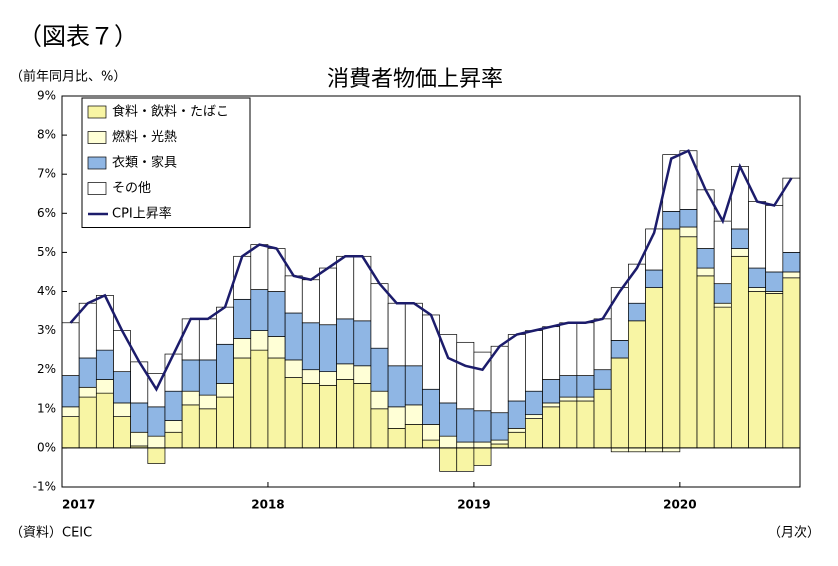 Image resolution: width=838 pixels, height=566 pixels. I want to click on y-tick-label: 7%, so click(46, 174).